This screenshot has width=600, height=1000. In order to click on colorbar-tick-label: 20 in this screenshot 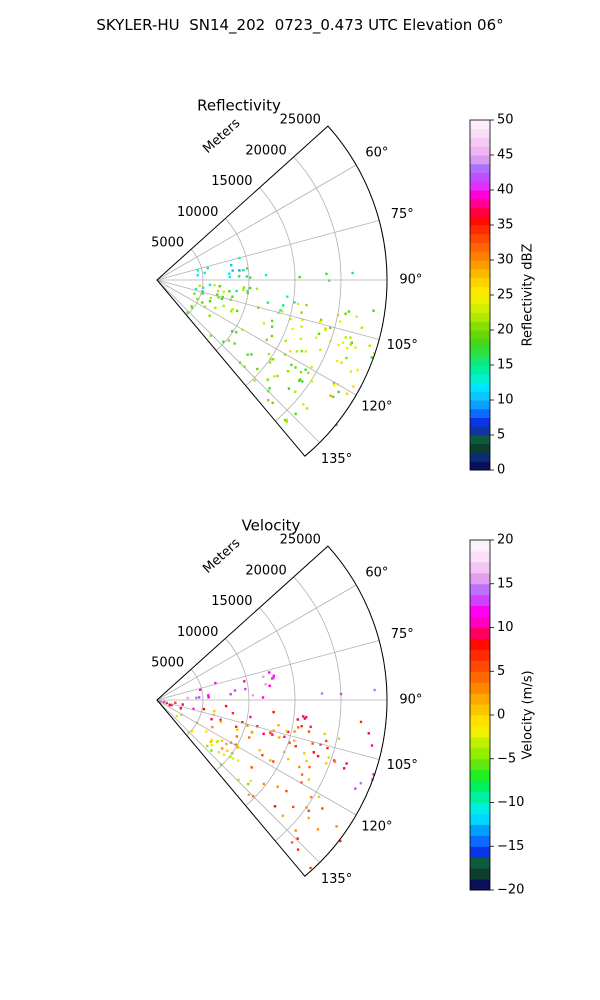, I will do `click(505, 330)`.